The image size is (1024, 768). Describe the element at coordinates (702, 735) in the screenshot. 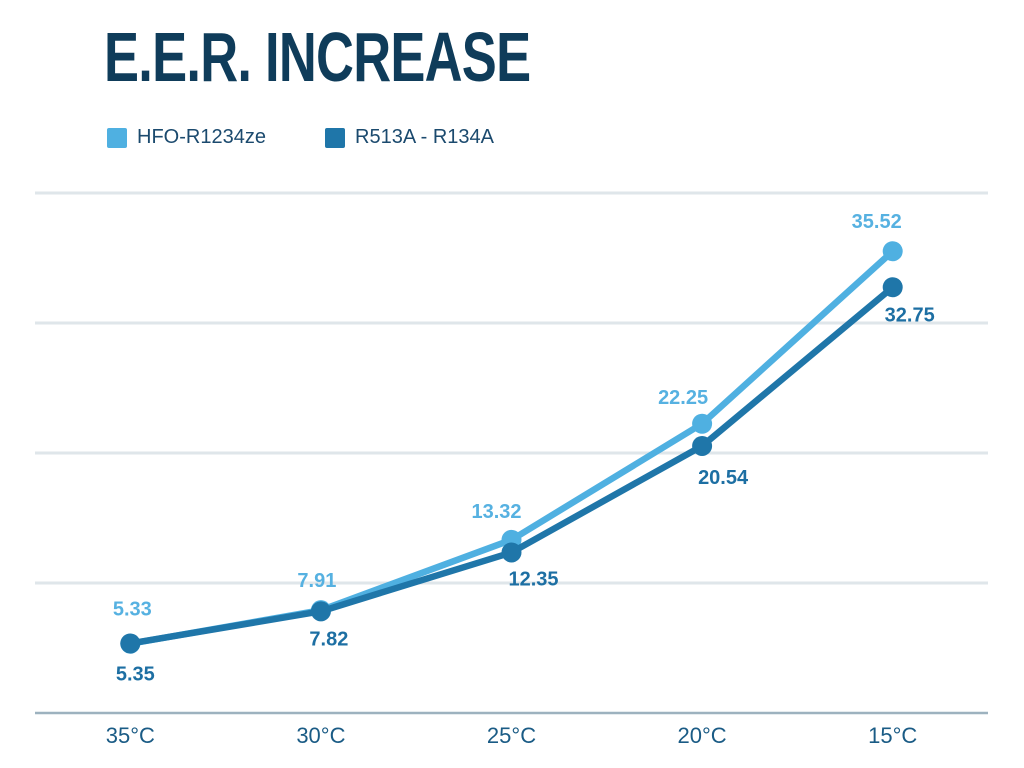

I see `x-tick-label-3: 20°C` at that location.